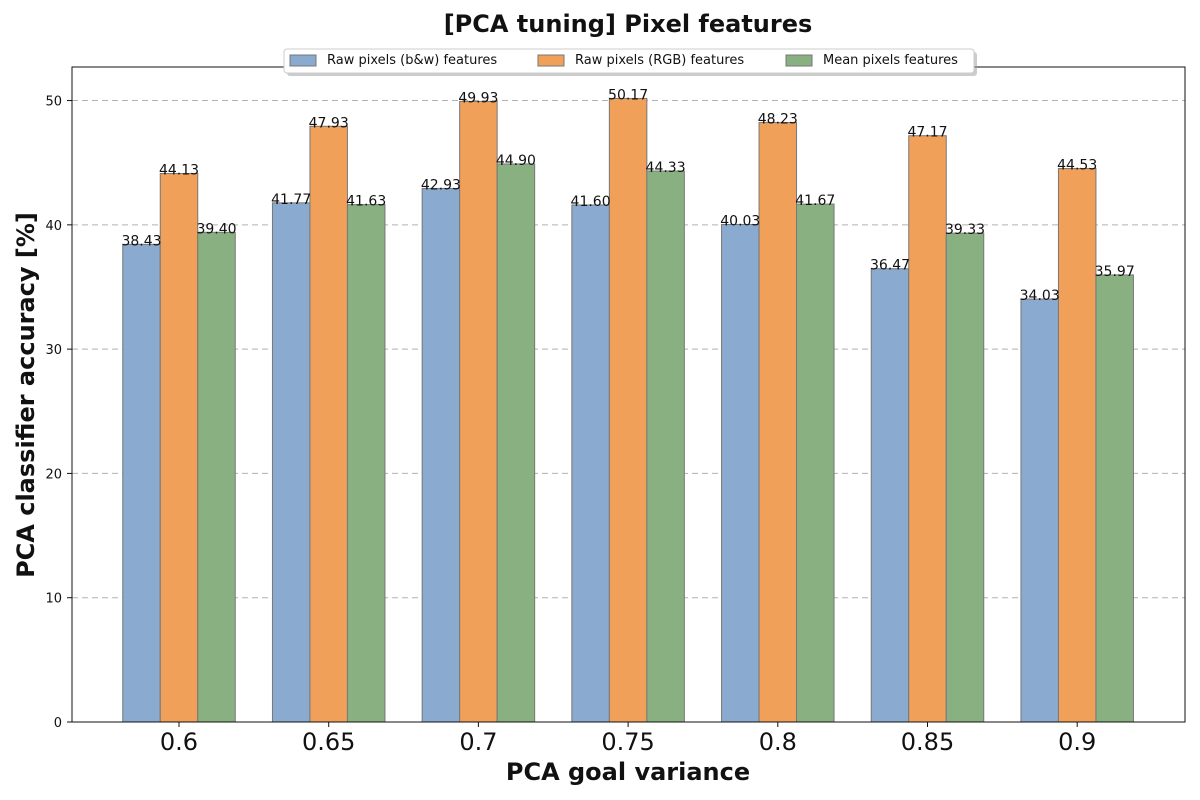 Image resolution: width=1200 pixels, height=800 pixels. I want to click on data-label: 44.13, so click(179, 171).